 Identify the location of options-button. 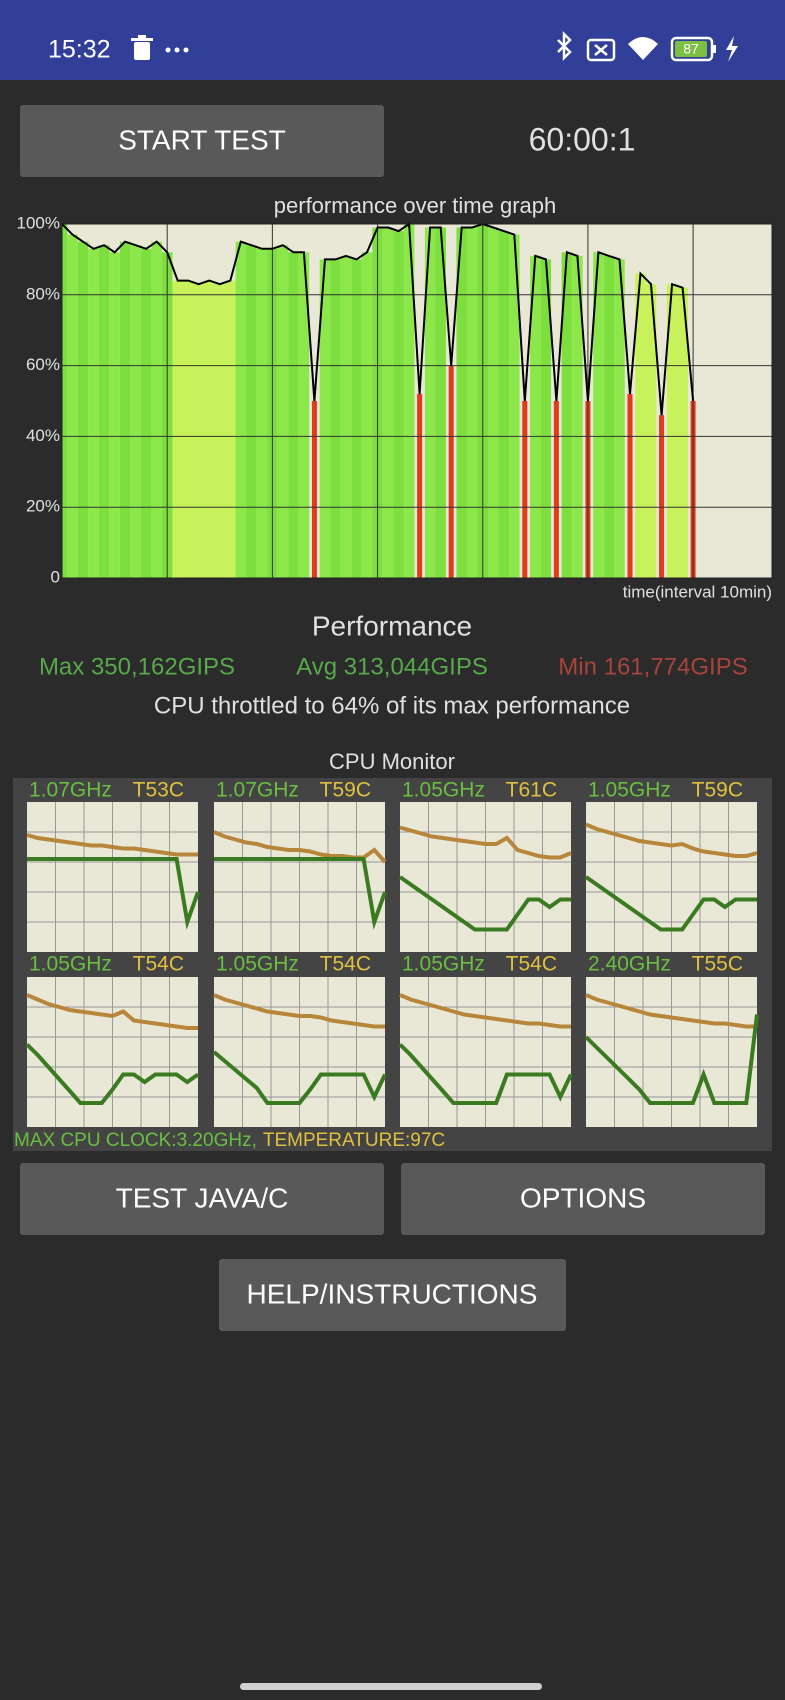
(583, 1199).